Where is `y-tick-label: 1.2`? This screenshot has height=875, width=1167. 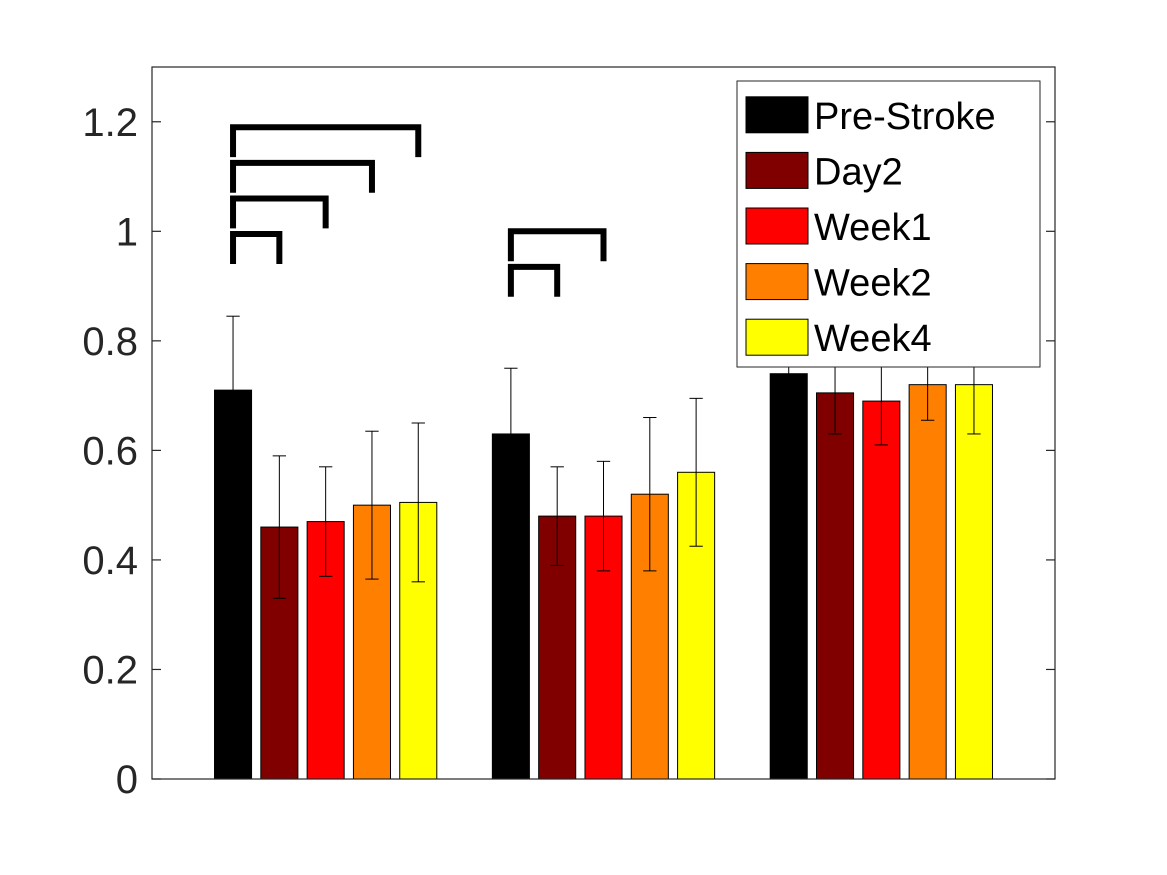
y-tick-label: 1.2 is located at coordinates (110, 123).